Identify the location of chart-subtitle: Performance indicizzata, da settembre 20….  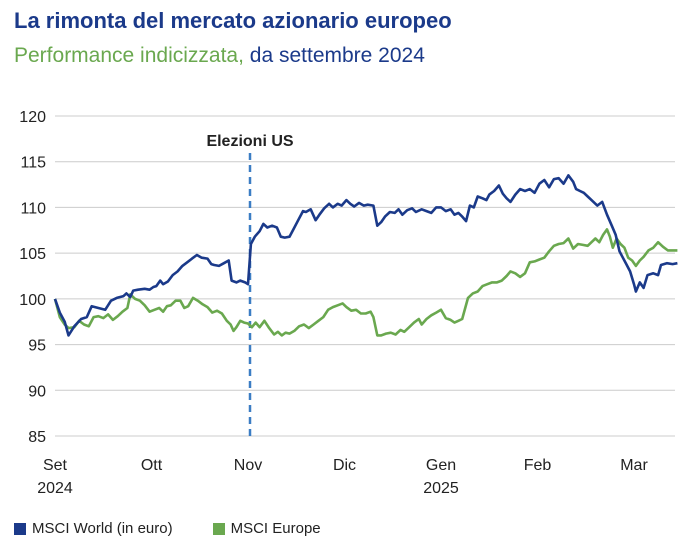
(219, 56).